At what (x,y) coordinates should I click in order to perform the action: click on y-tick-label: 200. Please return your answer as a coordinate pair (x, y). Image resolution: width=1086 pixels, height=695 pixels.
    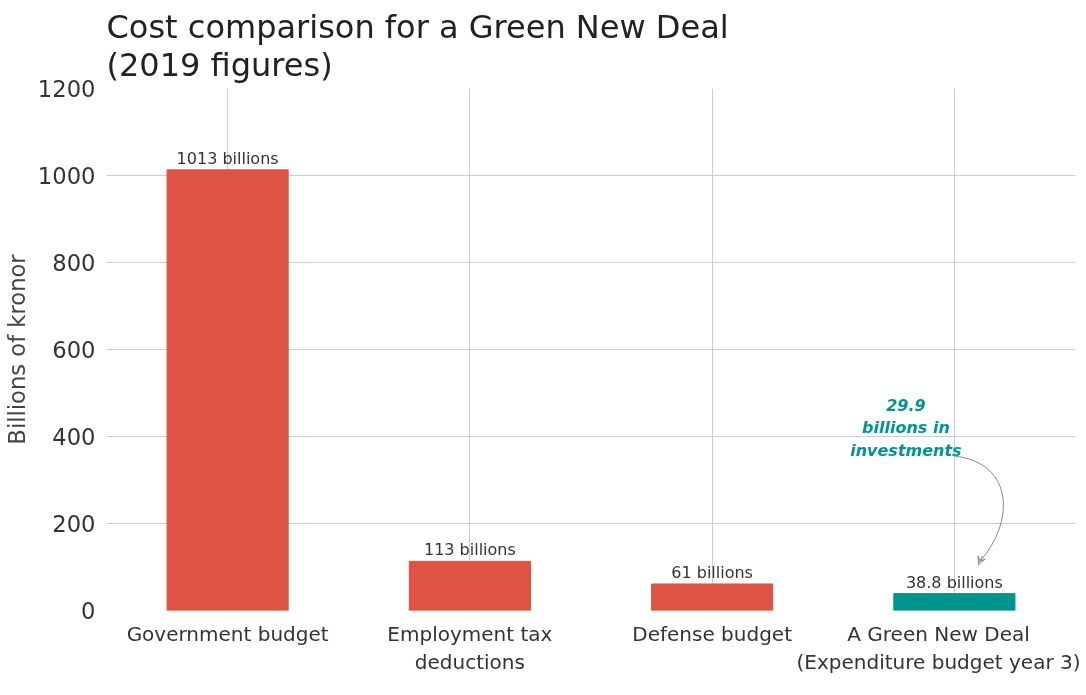
    Looking at the image, I should click on (74, 524).